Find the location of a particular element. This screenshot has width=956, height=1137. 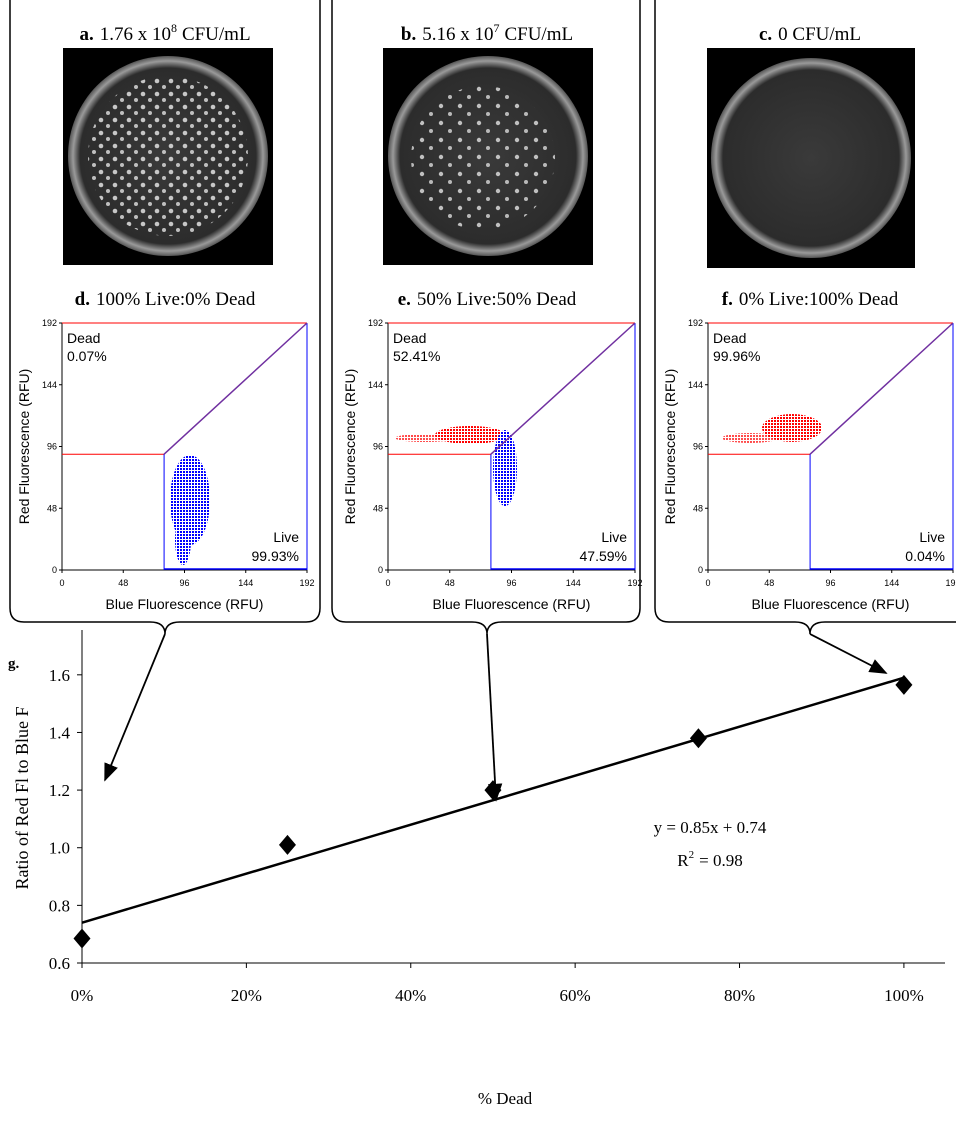

y-tick-label: 1.2 is located at coordinates (59, 790).